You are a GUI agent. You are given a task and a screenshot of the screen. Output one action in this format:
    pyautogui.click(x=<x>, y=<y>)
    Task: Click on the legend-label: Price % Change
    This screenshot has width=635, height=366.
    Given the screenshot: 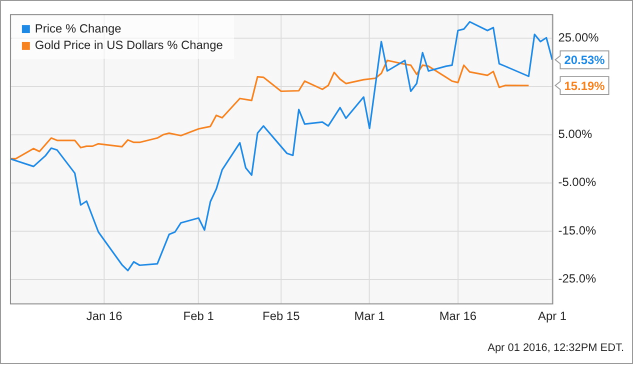 What is the action you would take?
    pyautogui.click(x=78, y=28)
    